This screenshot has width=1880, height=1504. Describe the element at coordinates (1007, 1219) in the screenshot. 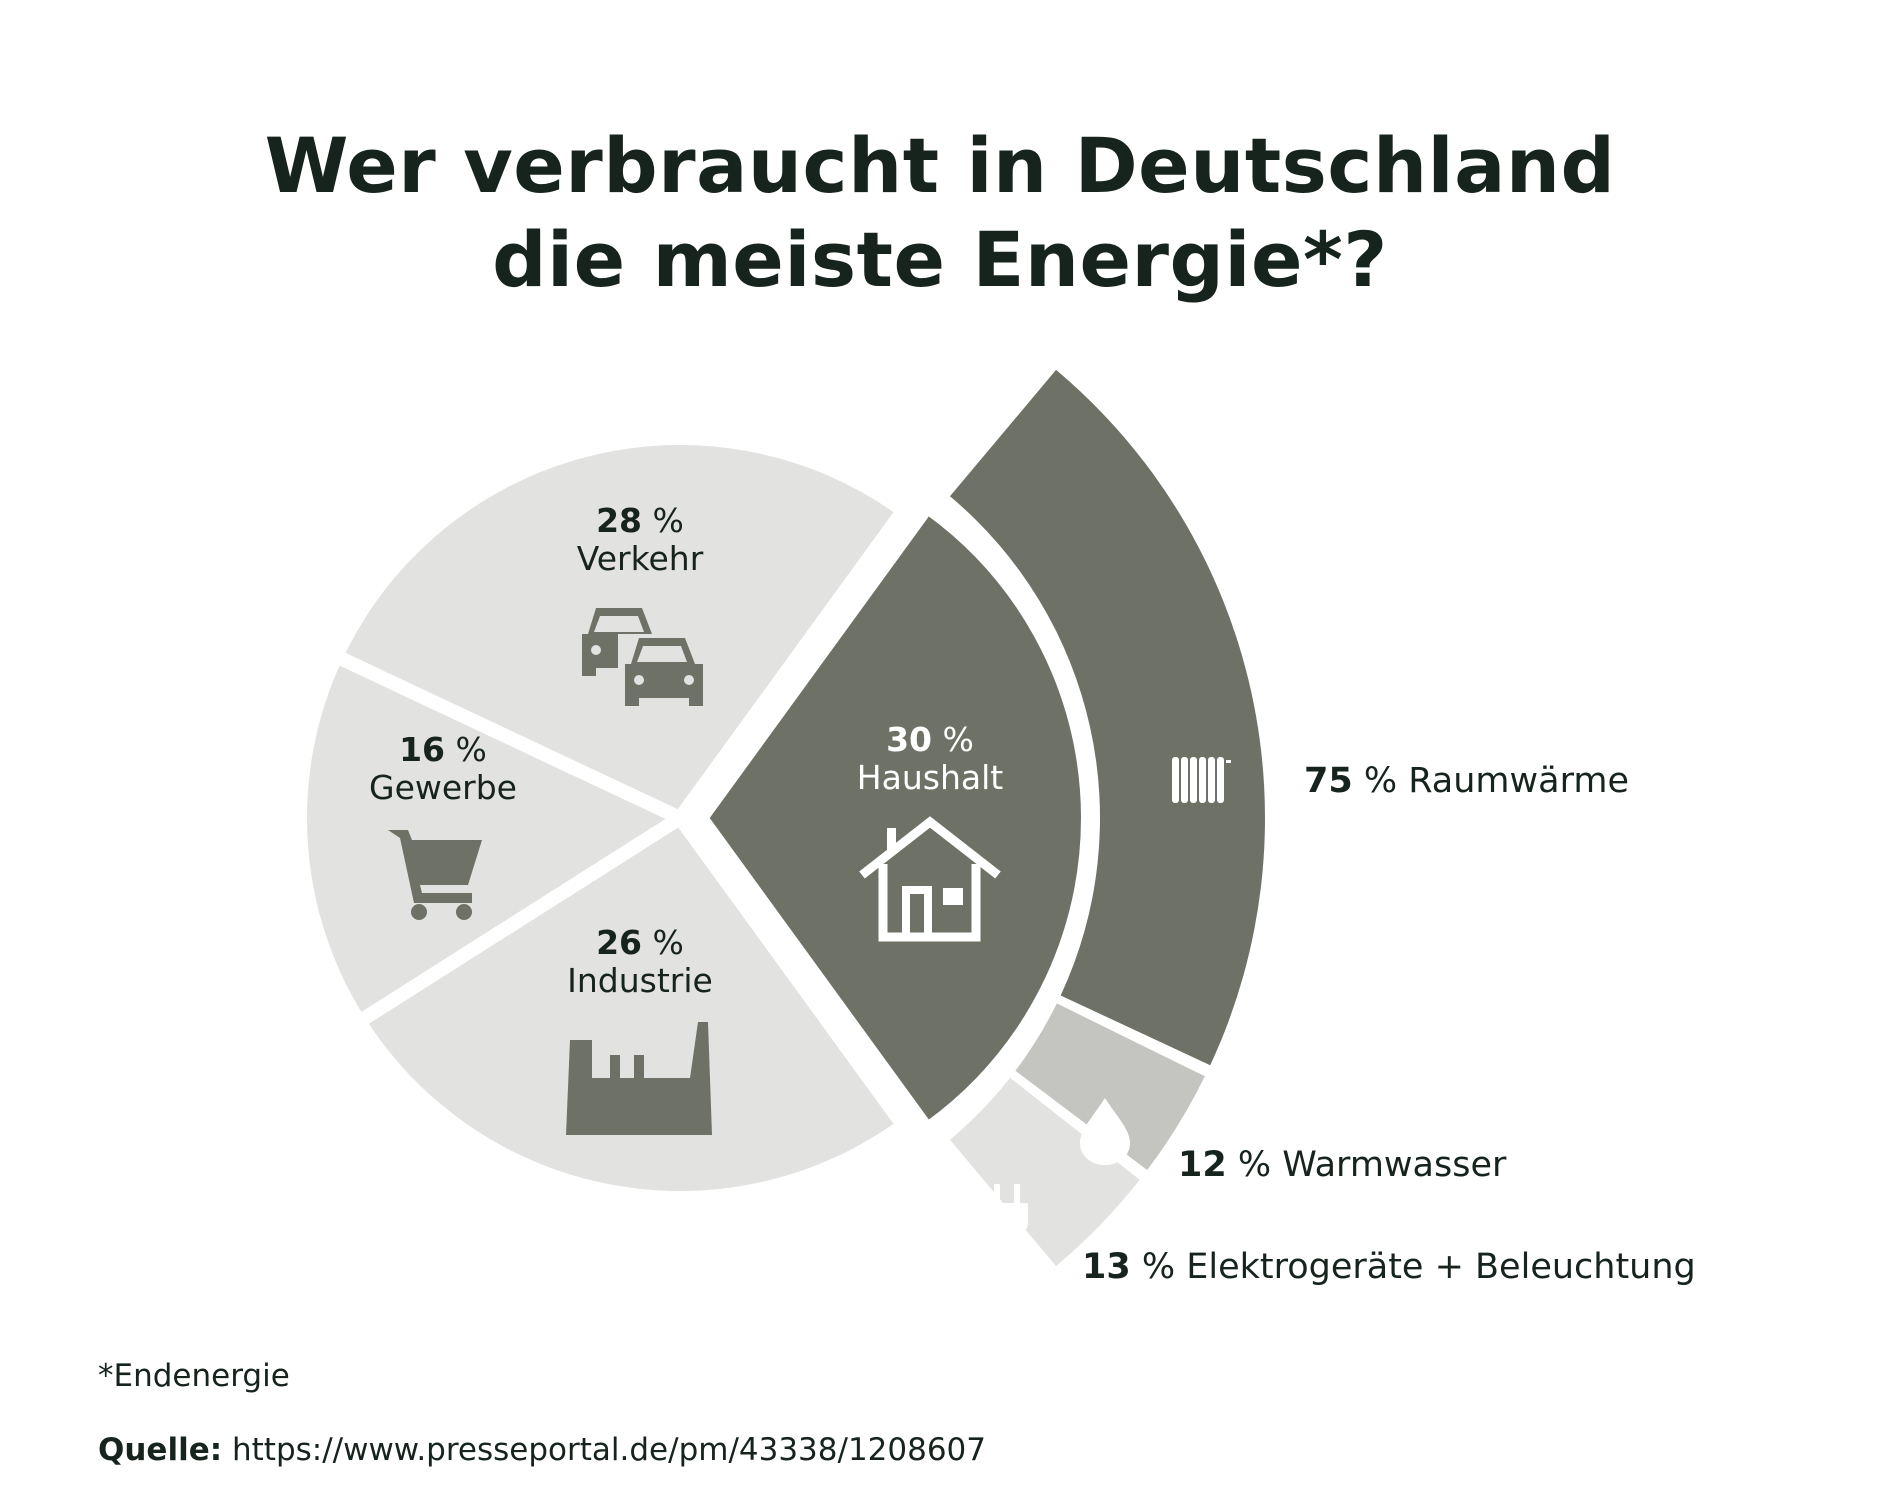

I see `plug-icon` at that location.